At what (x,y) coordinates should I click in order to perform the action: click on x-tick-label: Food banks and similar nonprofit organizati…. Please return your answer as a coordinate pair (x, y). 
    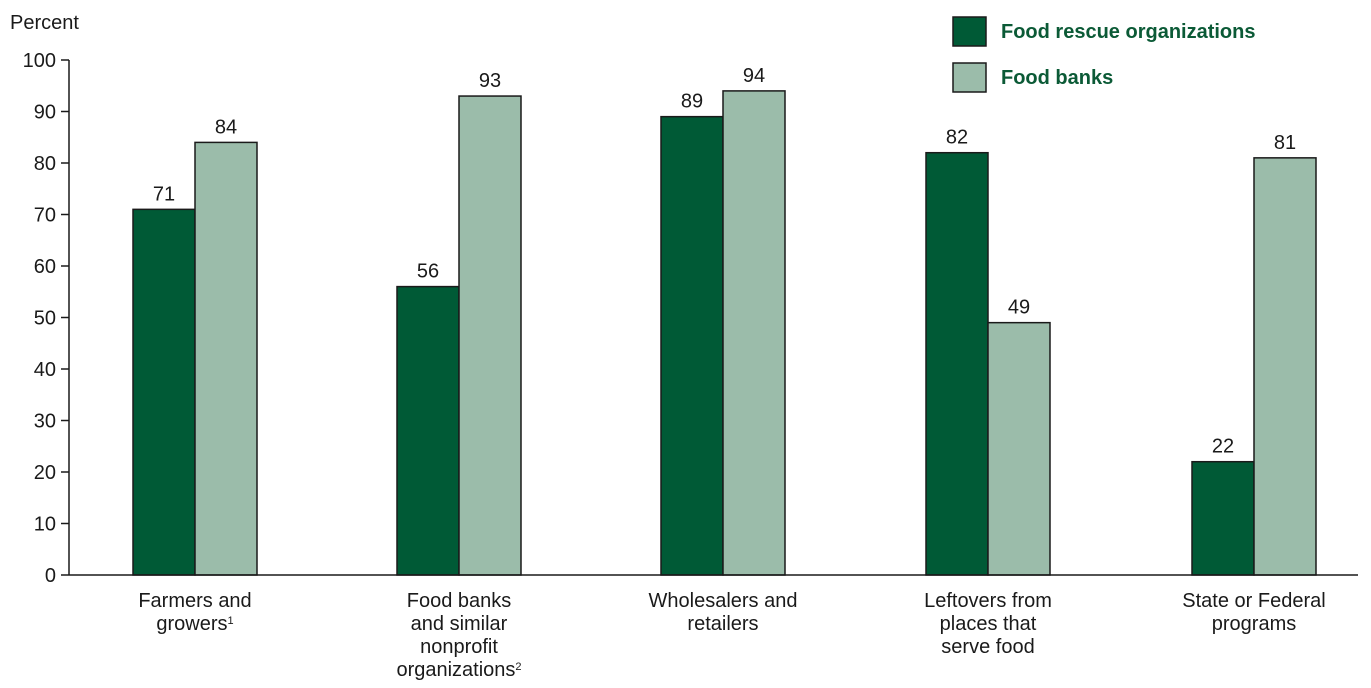
    Looking at the image, I should click on (458, 635).